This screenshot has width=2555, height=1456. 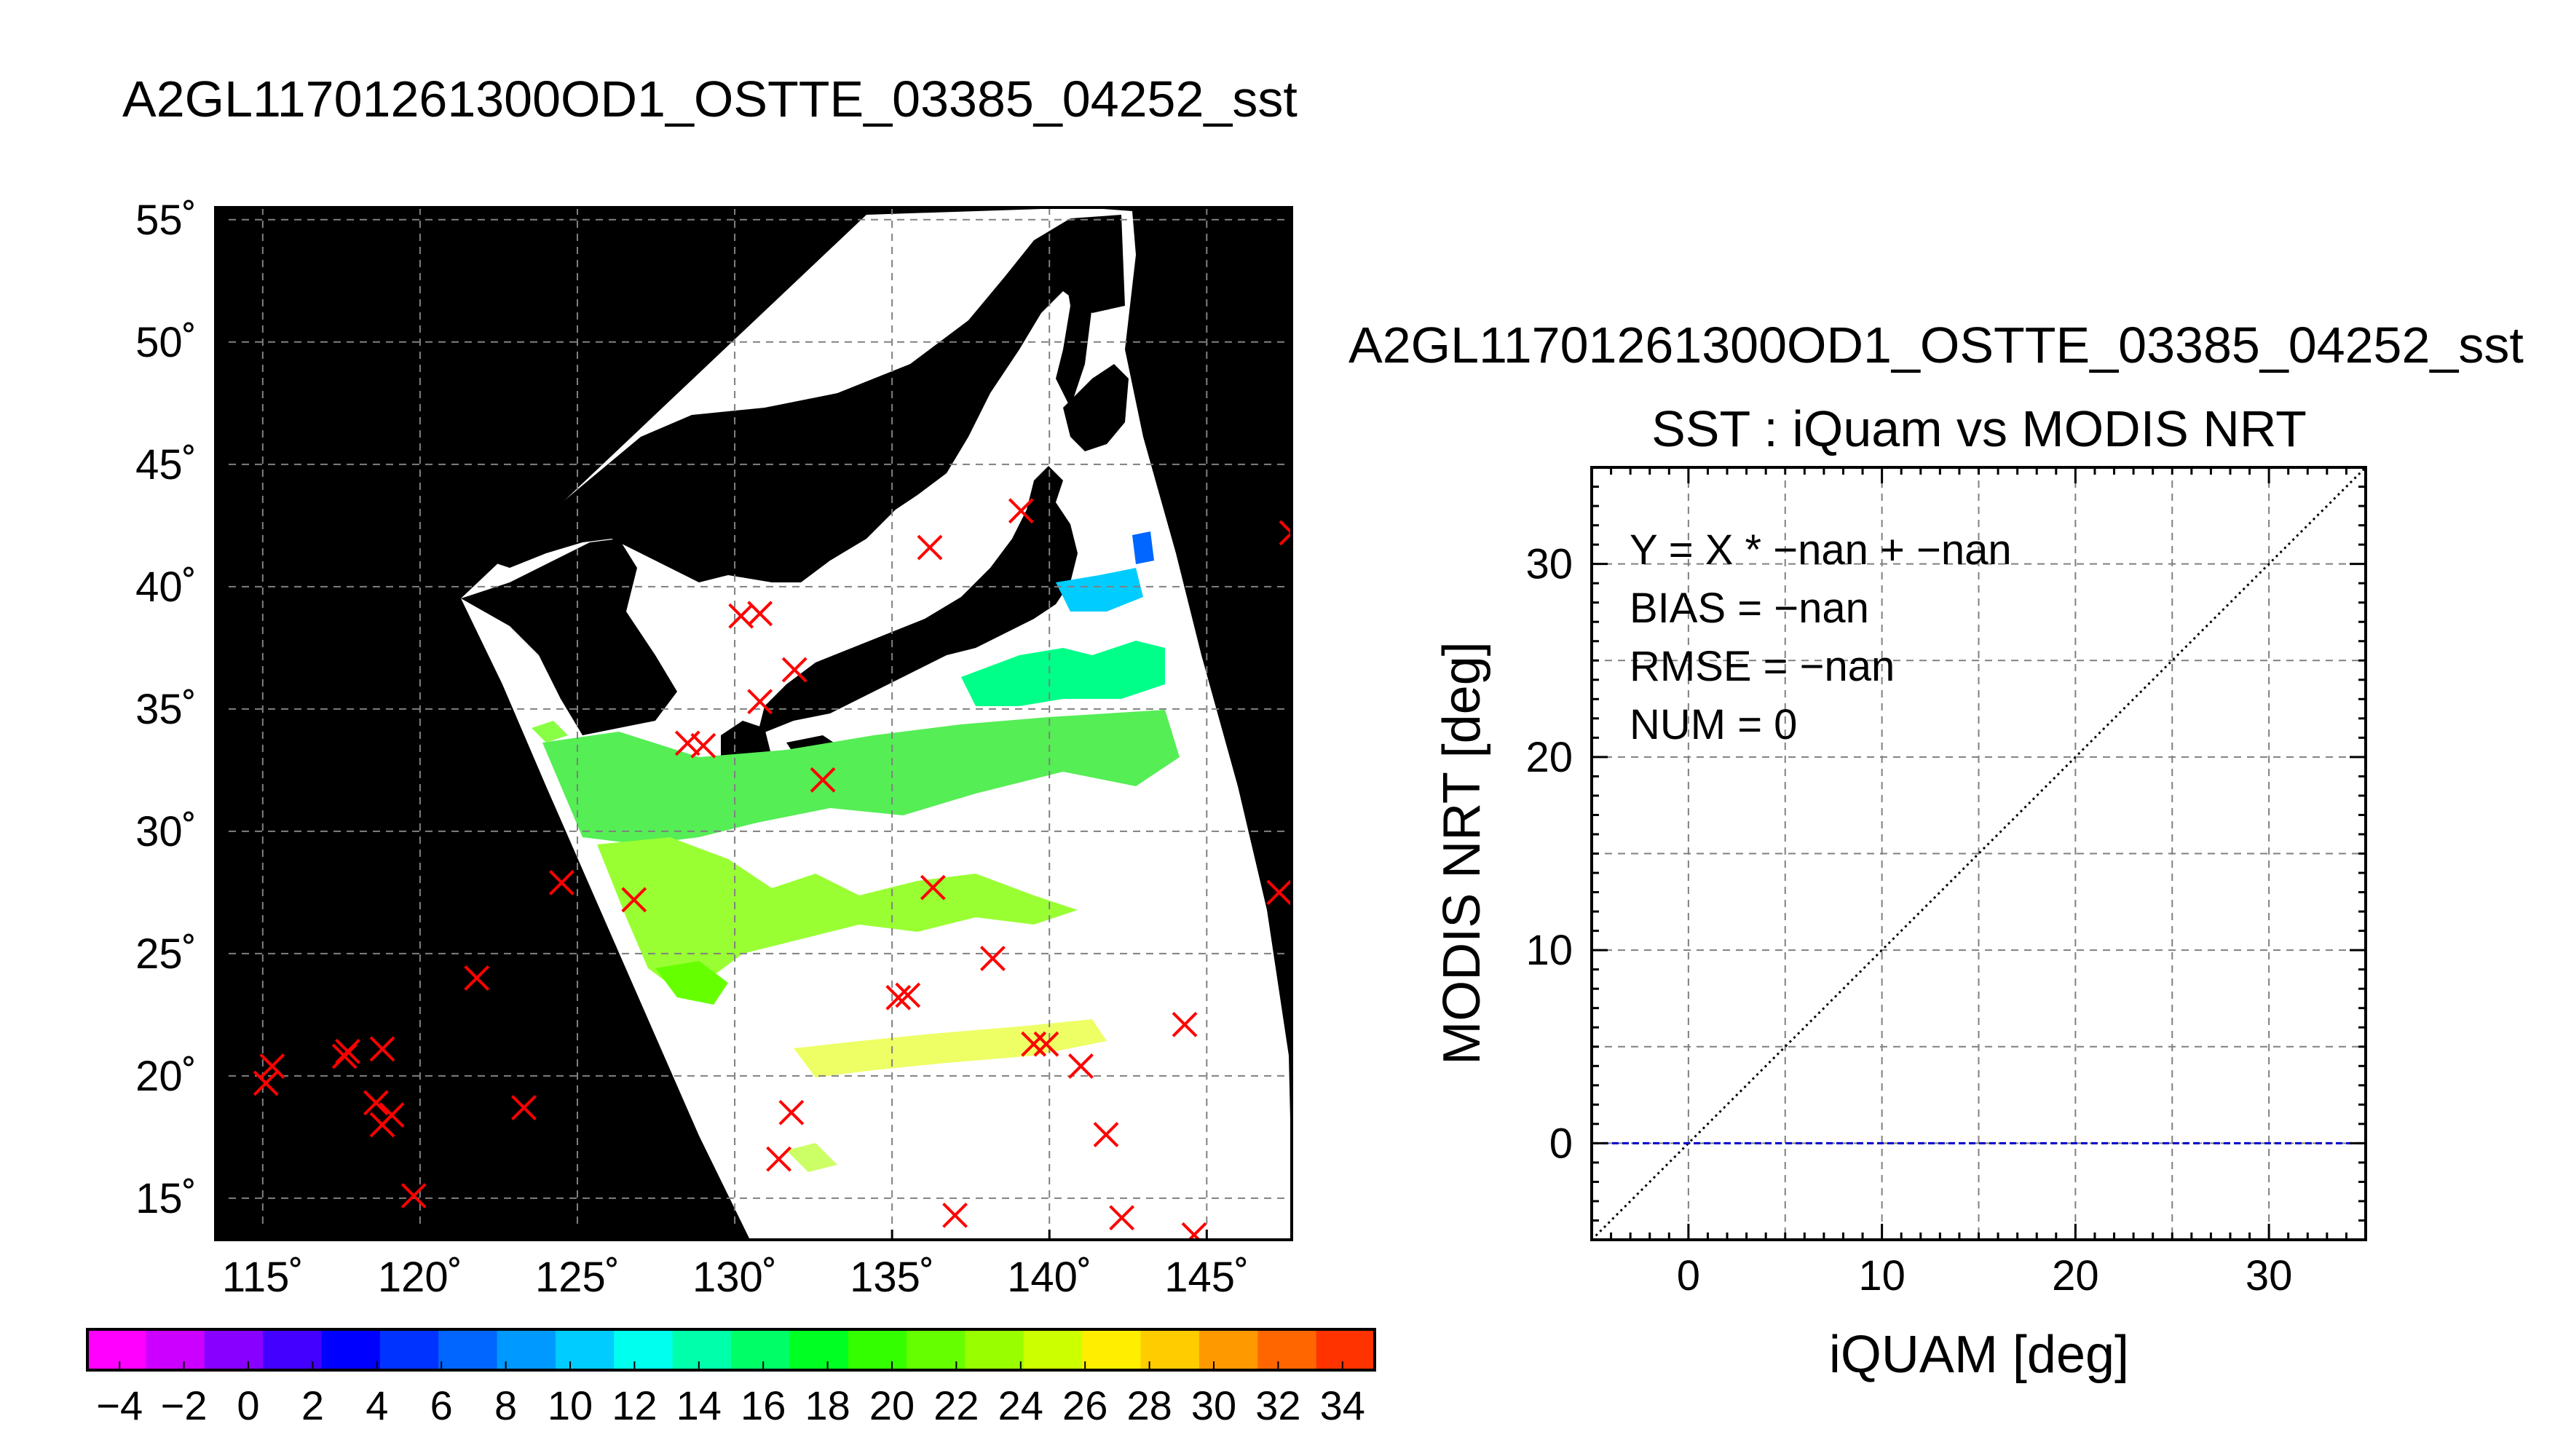 I want to click on map-y-tick-label: 45˚, so click(x=166, y=464).